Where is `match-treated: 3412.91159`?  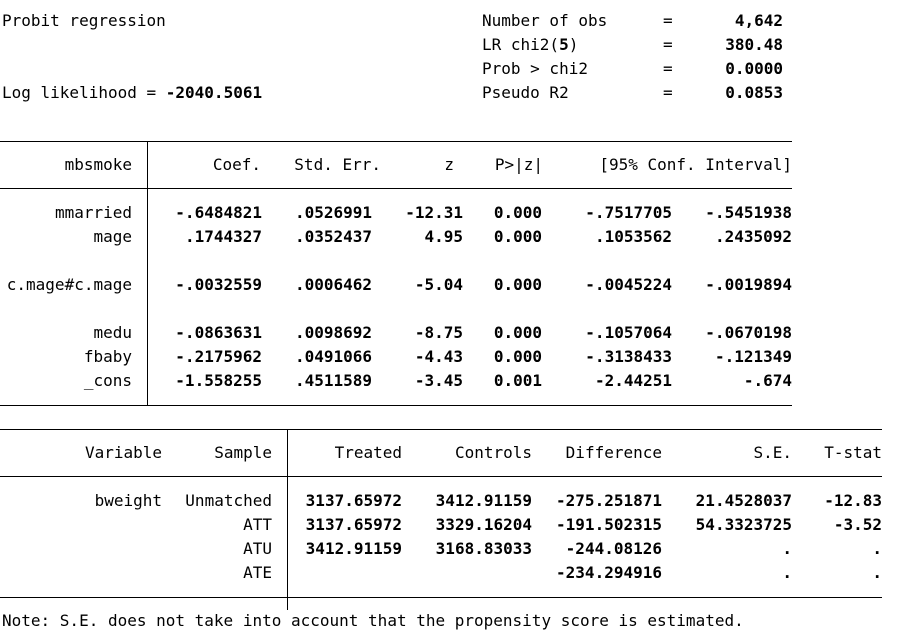 match-treated: 3412.91159 is located at coordinates (353, 548).